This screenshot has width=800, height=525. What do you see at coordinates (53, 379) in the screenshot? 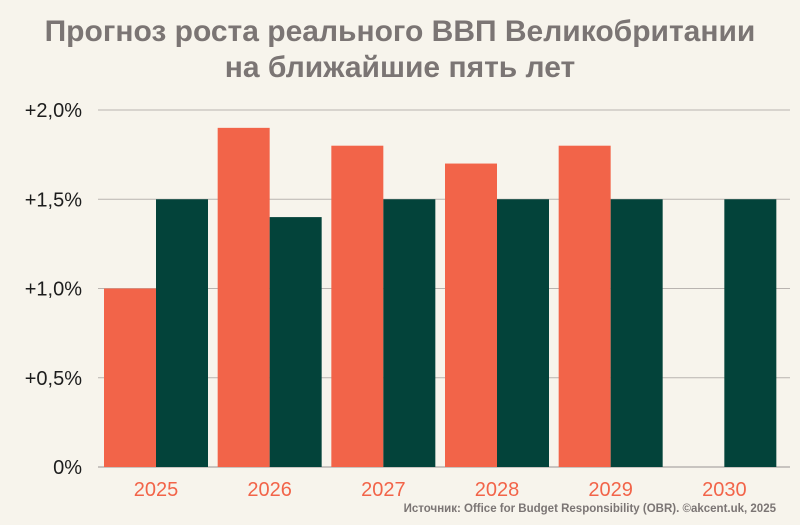
I see `y-tick-label: +0,5%` at bounding box center [53, 379].